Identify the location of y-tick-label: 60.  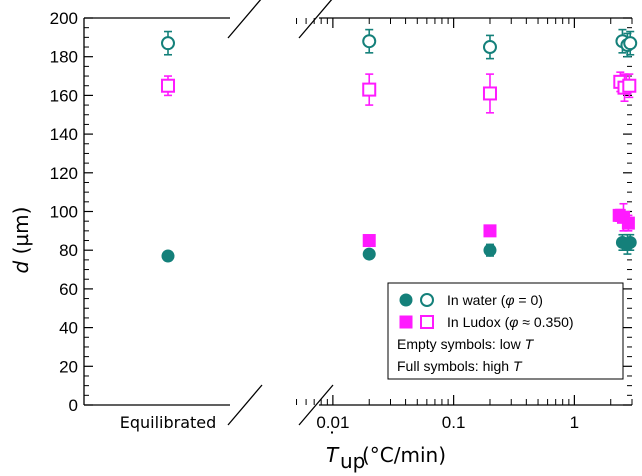
(68, 289).